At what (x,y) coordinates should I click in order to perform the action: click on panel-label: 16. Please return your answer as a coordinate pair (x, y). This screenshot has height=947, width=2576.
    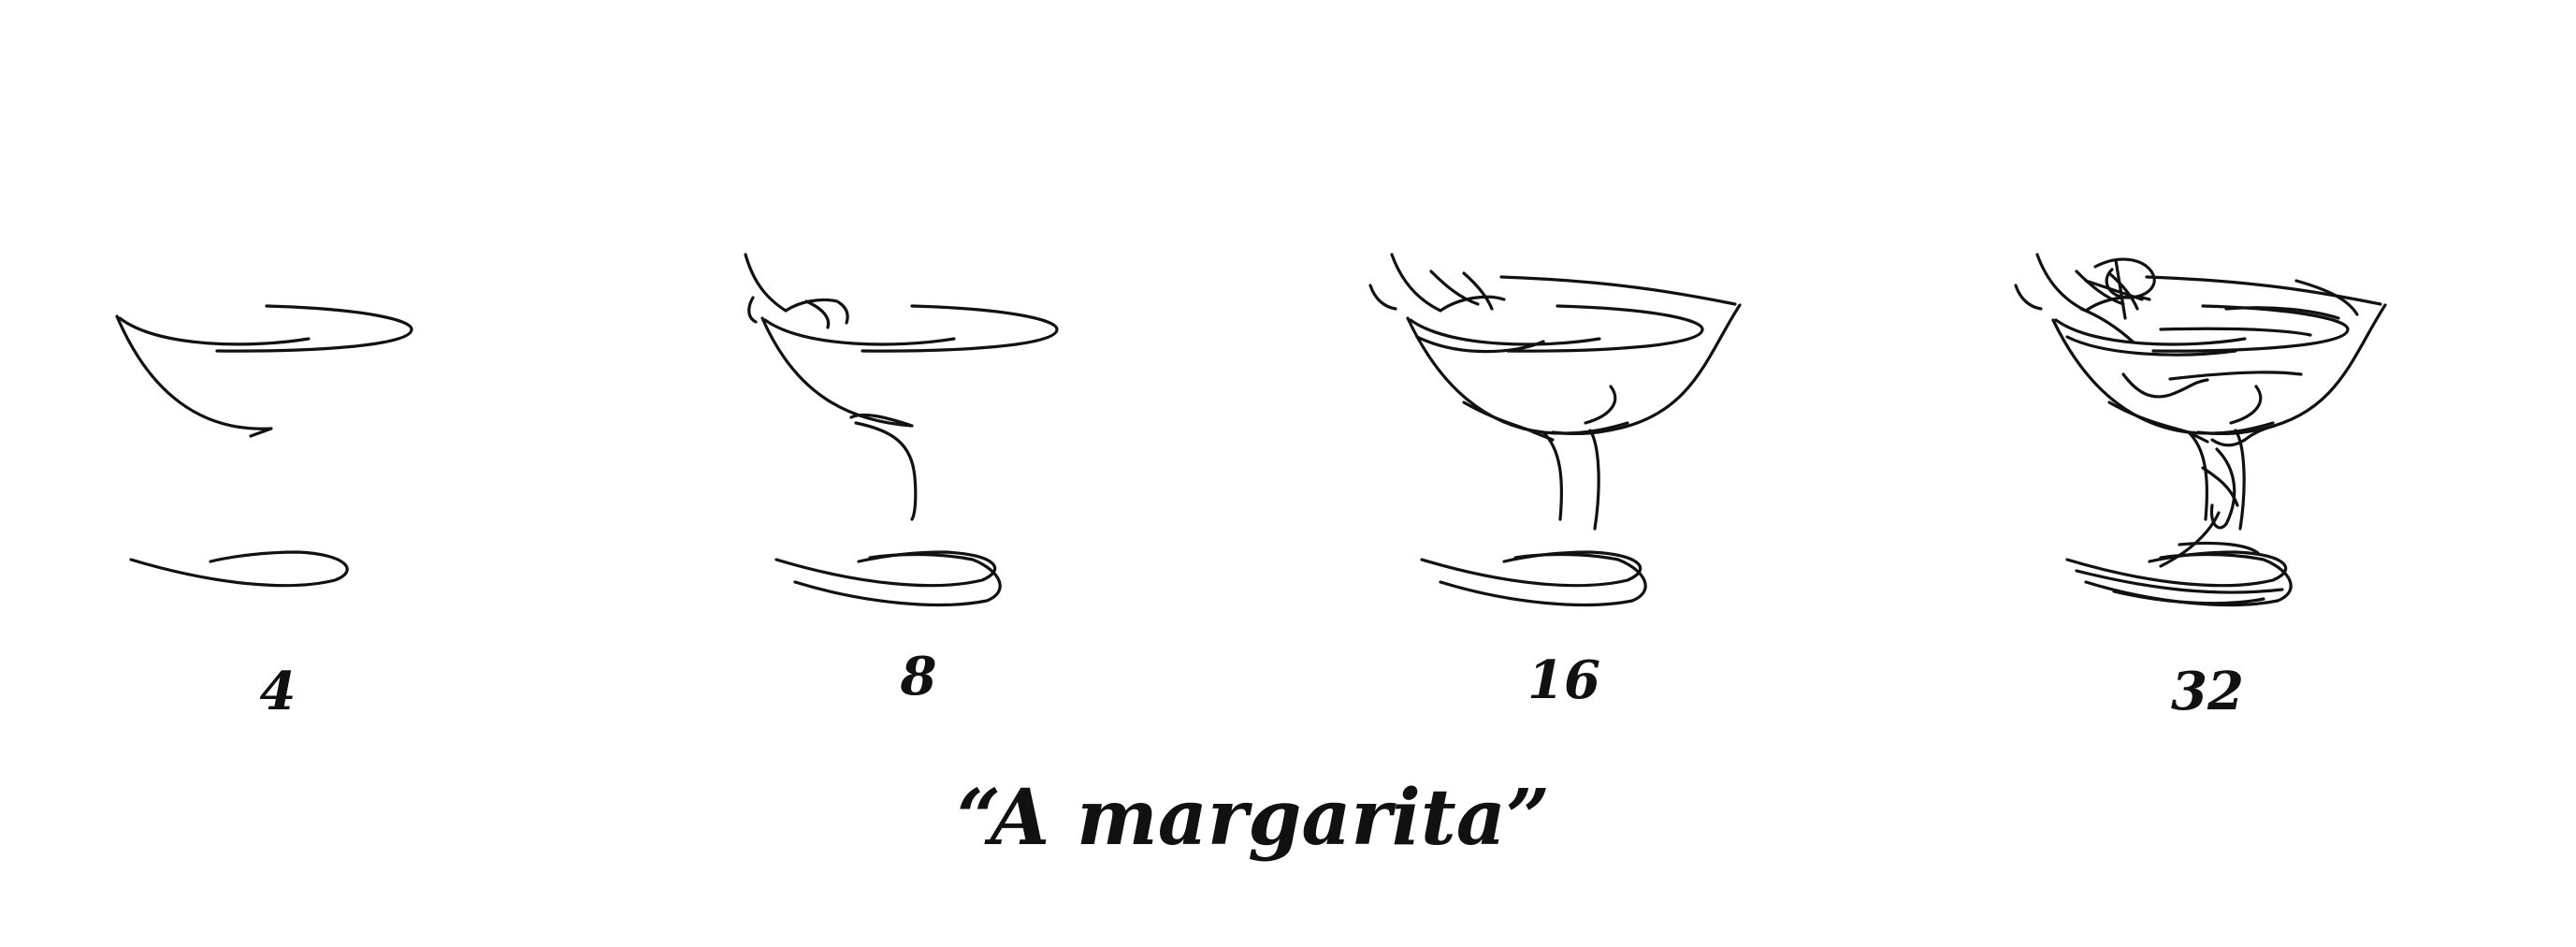
    Looking at the image, I should click on (1563, 680).